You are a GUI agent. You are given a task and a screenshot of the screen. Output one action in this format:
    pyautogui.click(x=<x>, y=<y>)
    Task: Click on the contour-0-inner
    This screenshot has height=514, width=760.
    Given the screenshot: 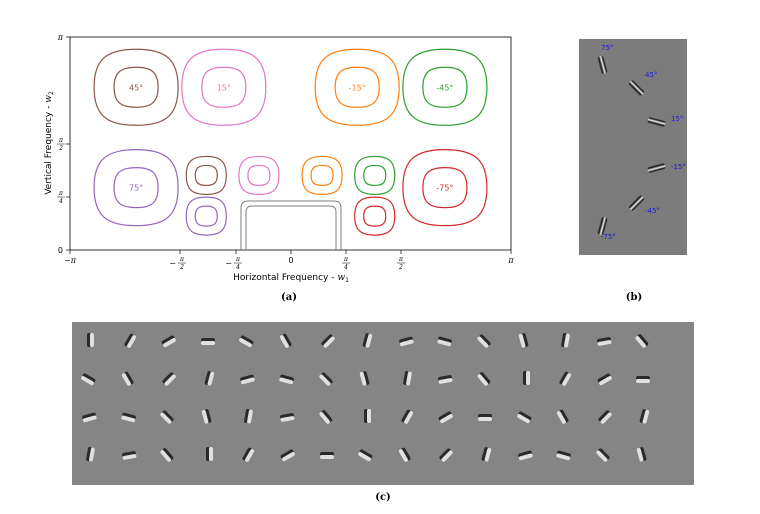 What is the action you would take?
    pyautogui.click(x=136, y=87)
    